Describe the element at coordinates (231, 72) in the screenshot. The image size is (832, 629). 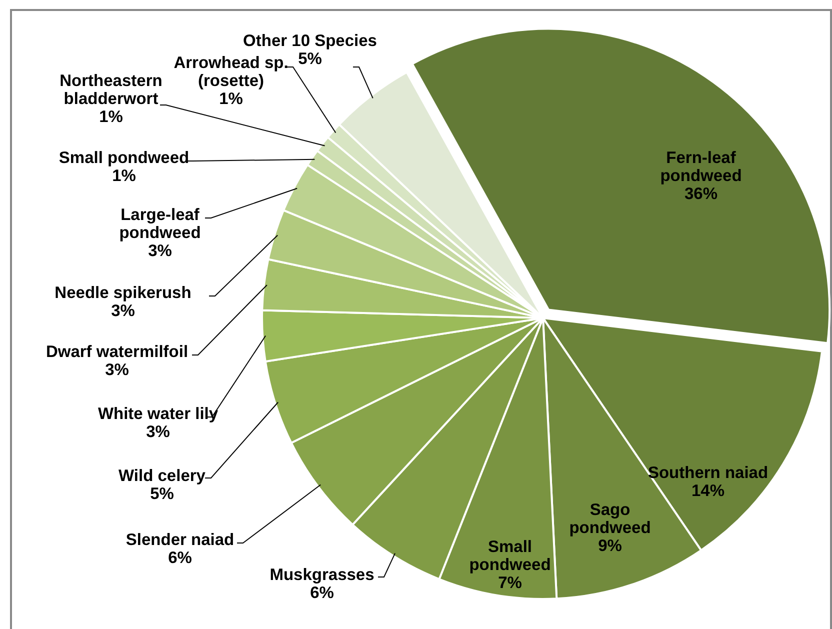
I see `slice-label: Arrowhead sp. (rosette)` at that location.